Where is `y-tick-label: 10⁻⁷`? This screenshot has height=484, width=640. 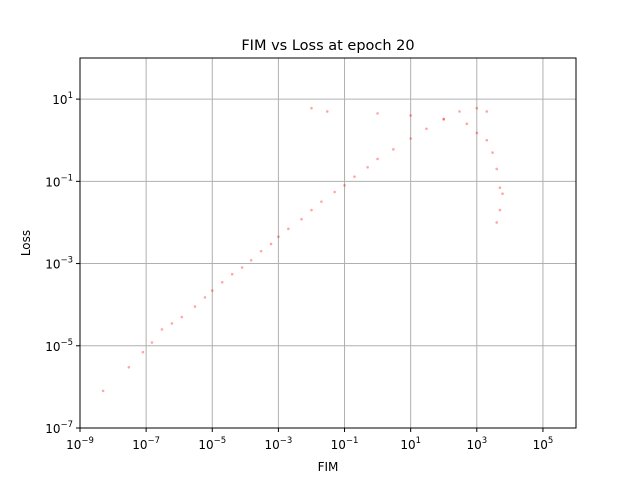 y-tick-label: 10⁻⁷ is located at coordinates (59, 428).